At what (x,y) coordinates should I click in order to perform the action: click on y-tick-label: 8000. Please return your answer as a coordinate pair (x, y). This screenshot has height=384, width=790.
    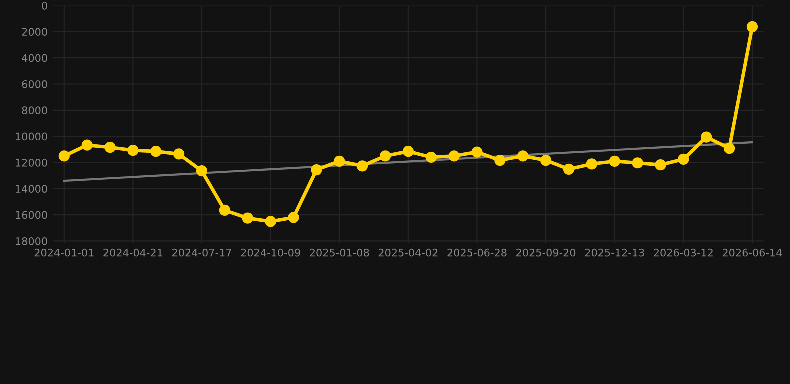
    Looking at the image, I should click on (35, 110).